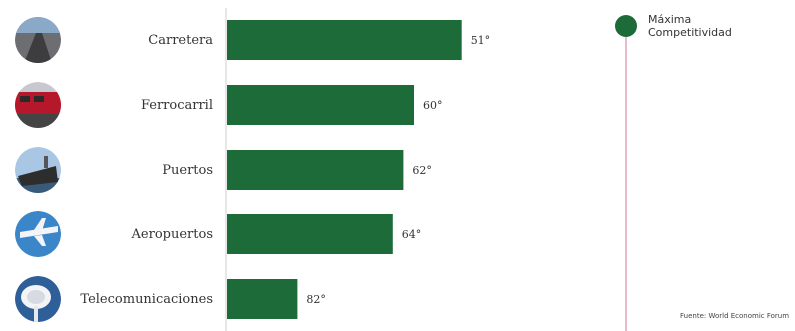 This screenshot has height=331, width=795. What do you see at coordinates (412, 234) in the screenshot?
I see `value-label-aeropuertos: 64°` at bounding box center [412, 234].